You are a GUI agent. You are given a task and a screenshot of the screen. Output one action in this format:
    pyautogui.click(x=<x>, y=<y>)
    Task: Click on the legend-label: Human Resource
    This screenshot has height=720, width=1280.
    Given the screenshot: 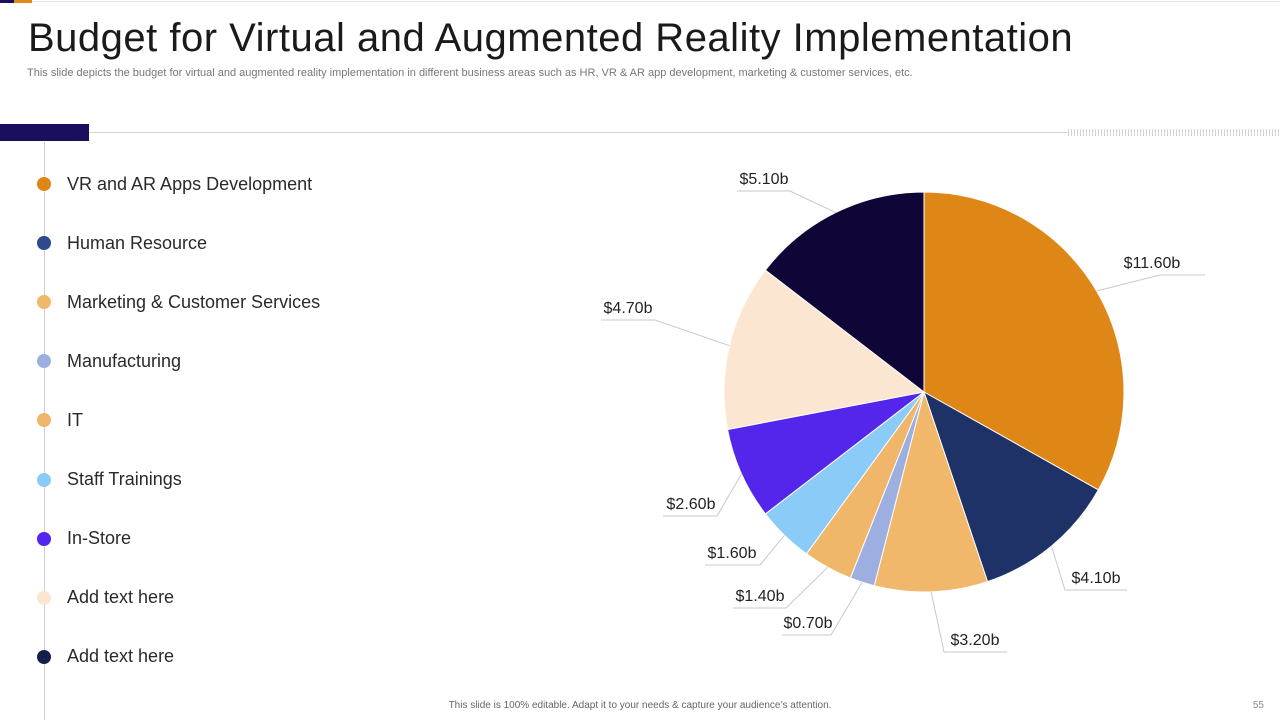 What is the action you would take?
    pyautogui.click(x=137, y=242)
    